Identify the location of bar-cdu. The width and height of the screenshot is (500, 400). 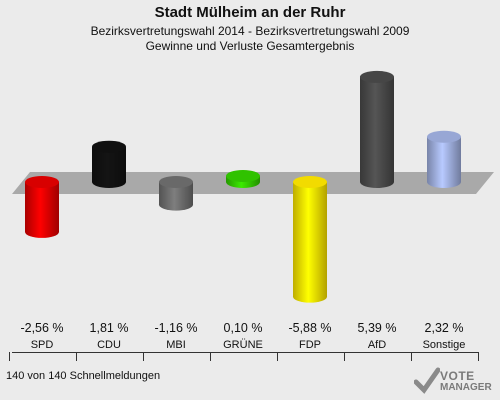
(109, 164).